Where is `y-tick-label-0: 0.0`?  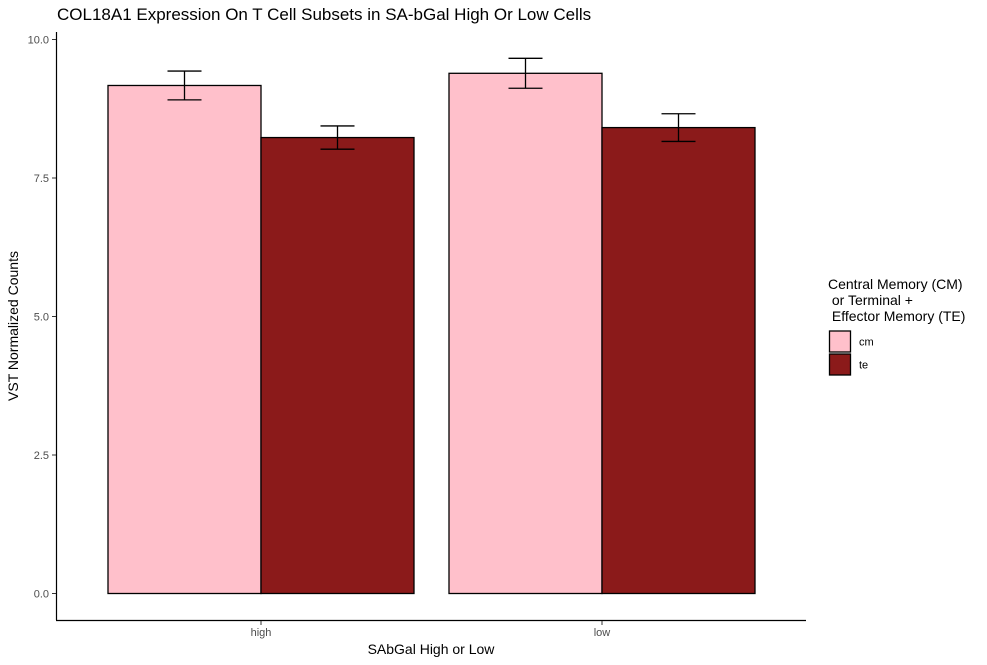
y-tick-label-0: 0.0 is located at coordinates (41, 595).